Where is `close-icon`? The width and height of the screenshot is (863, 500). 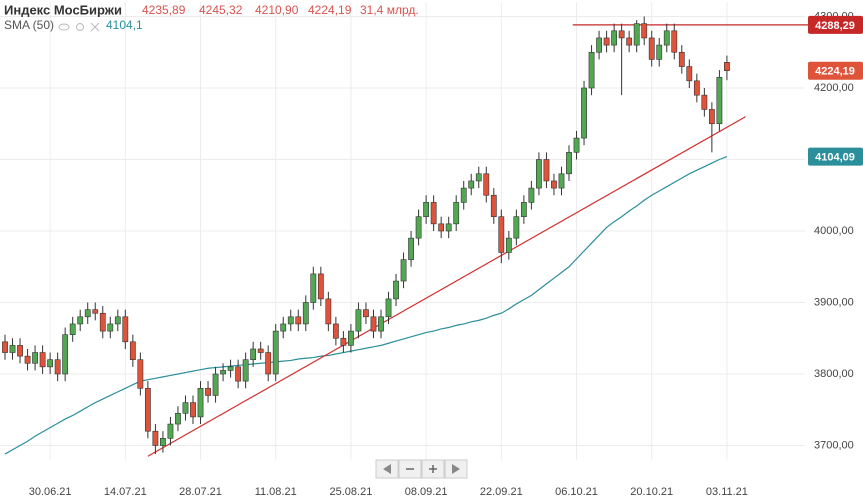
close-icon is located at coordinates (95, 27).